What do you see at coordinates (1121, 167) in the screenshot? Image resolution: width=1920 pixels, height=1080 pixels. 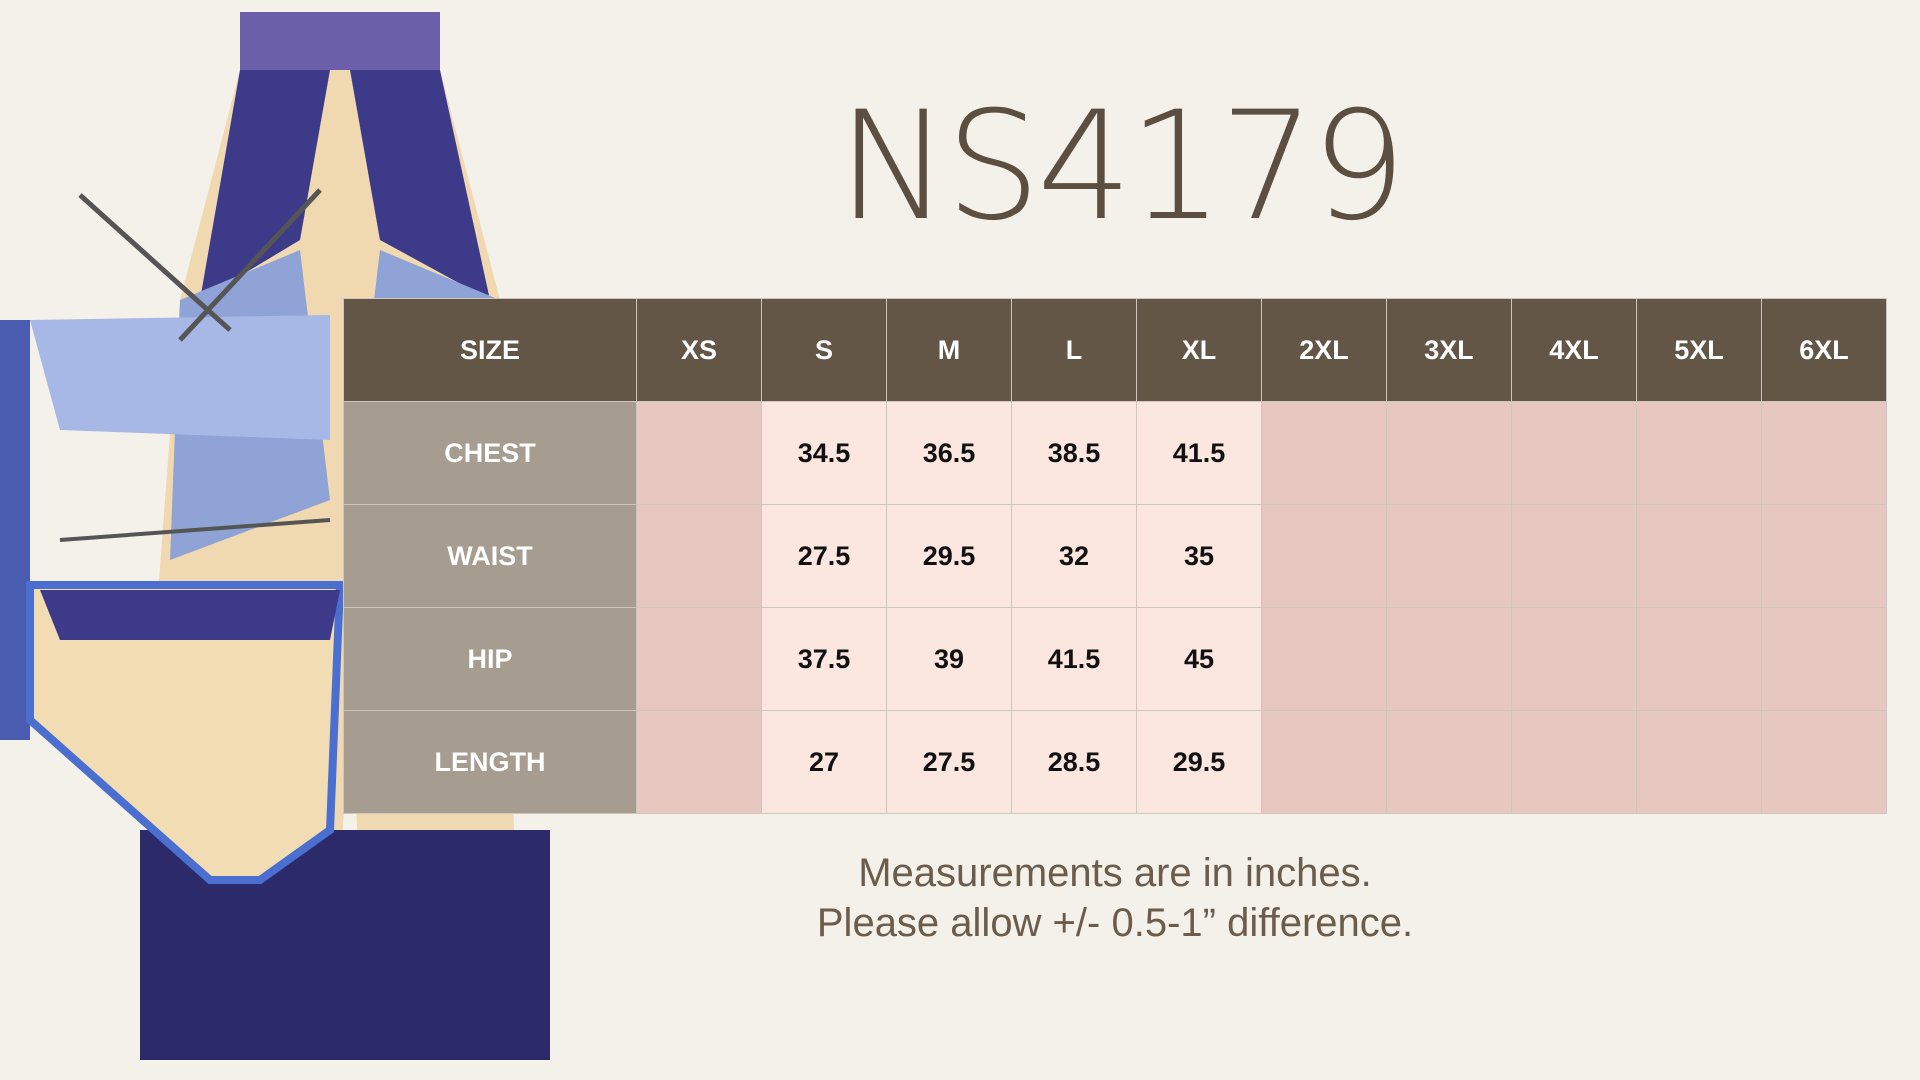 I see `product-code-title: NS4179` at bounding box center [1121, 167].